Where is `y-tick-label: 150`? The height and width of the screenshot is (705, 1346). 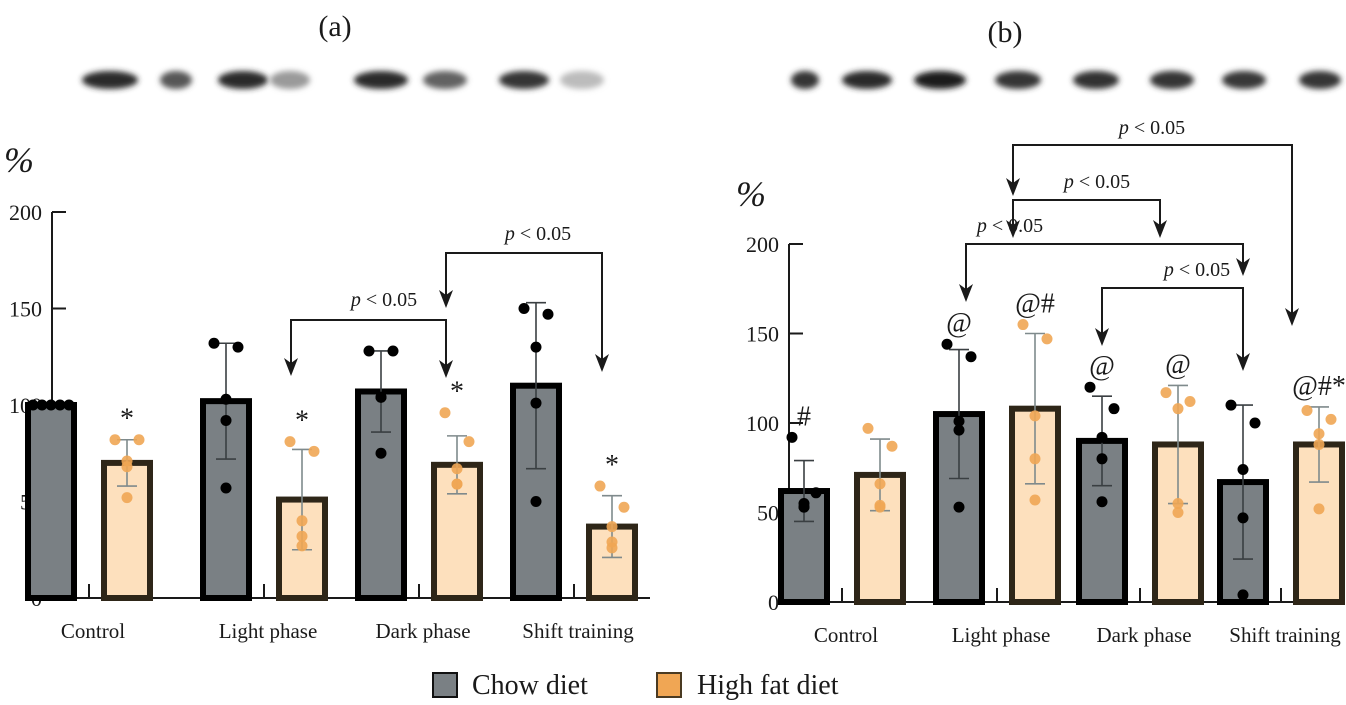 y-tick-label: 150 is located at coordinates (762, 334).